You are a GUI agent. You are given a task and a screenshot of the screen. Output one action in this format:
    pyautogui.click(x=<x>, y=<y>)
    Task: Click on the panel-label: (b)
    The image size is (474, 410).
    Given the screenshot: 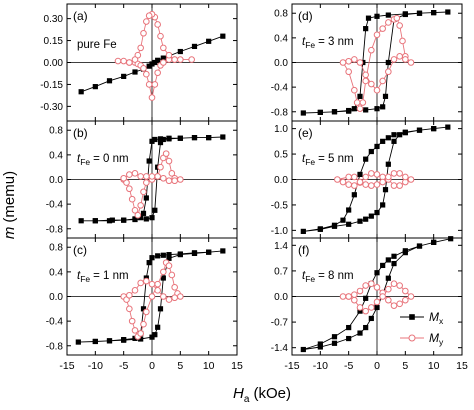 What is the action you would take?
    pyautogui.click(x=80, y=133)
    